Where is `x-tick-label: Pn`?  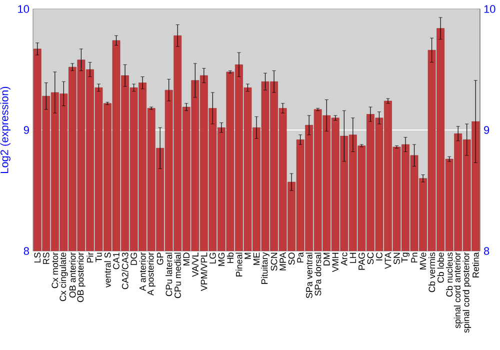
x-tick-label: Pn is located at coordinates (414, 257).